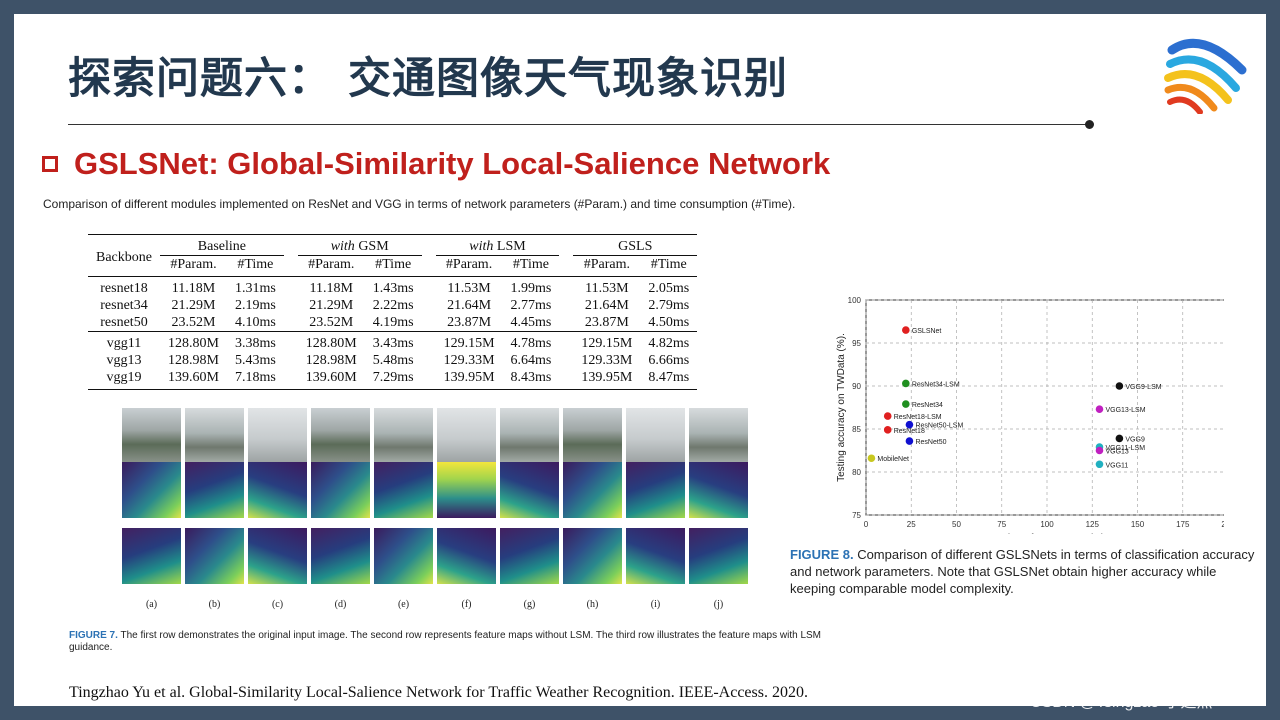 This screenshot has width=1280, height=720. I want to click on table-cell: 11.18M, so click(331, 286).